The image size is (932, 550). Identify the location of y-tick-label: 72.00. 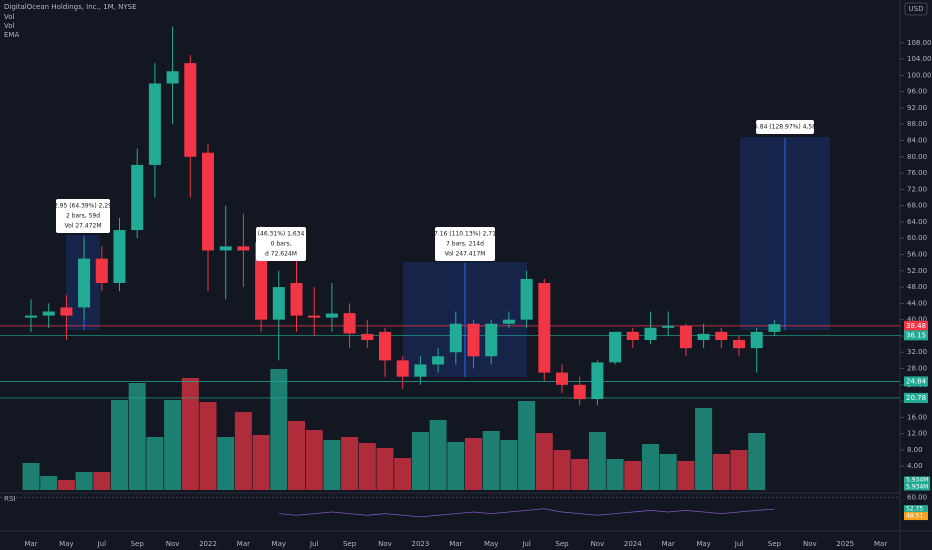
(917, 189).